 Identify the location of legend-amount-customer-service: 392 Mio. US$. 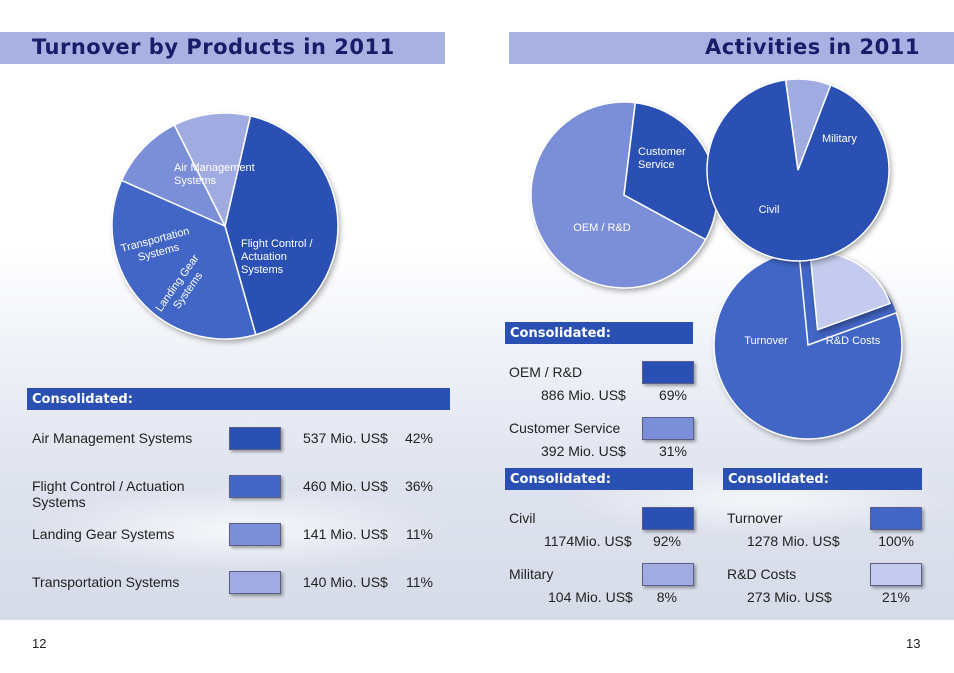
(583, 451).